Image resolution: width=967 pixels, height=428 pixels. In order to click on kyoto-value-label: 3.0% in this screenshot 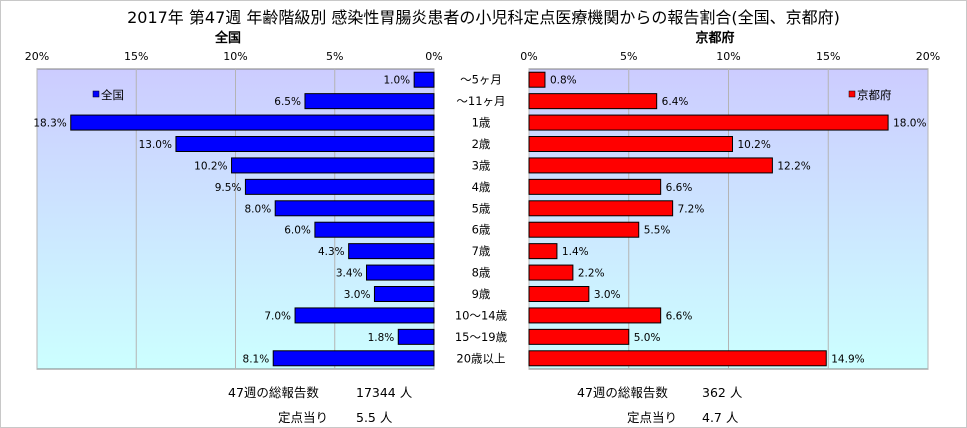, I will do `click(607, 295)`.